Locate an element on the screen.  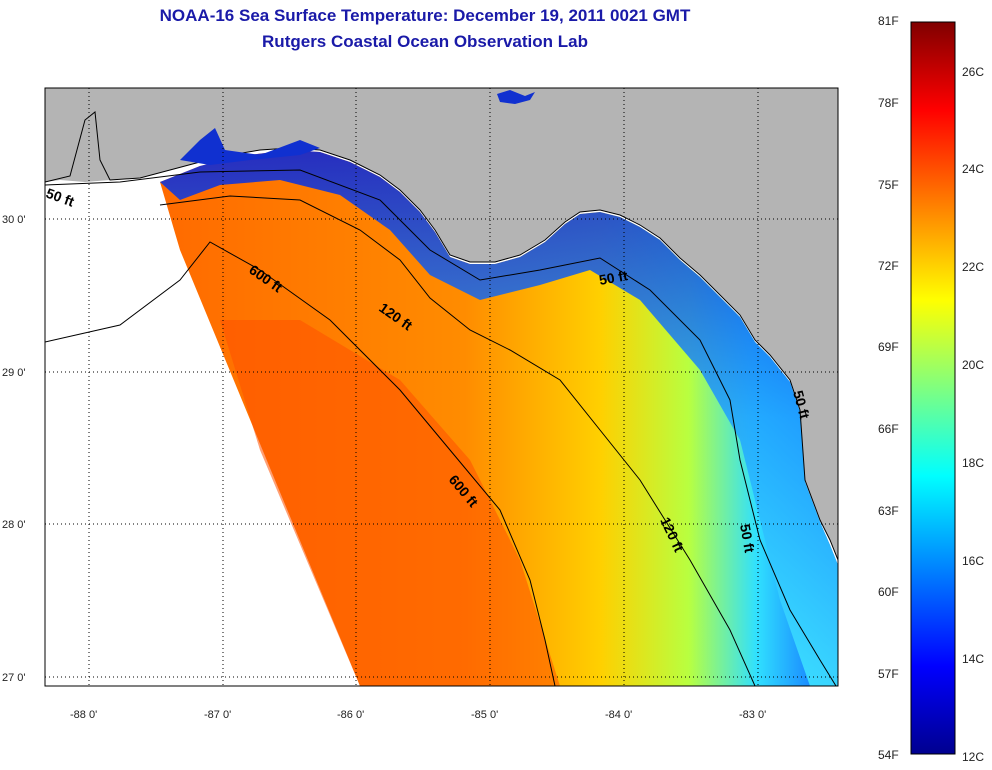
lon-tick-label: -86 0' is located at coordinates (350, 715).